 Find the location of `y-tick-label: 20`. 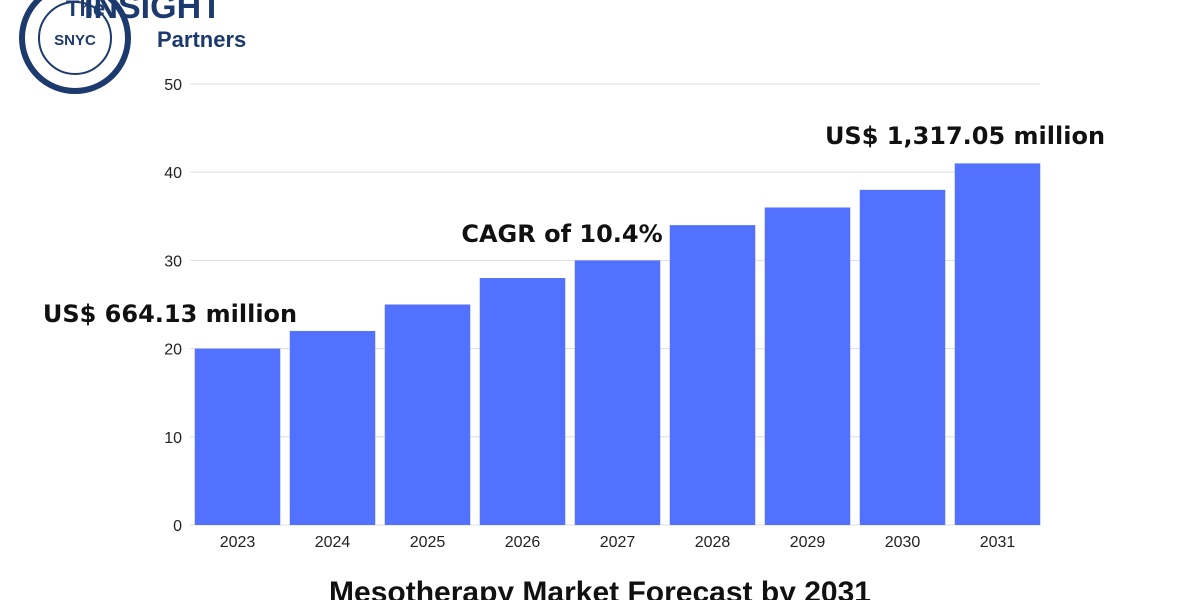

y-tick-label: 20 is located at coordinates (173, 350).